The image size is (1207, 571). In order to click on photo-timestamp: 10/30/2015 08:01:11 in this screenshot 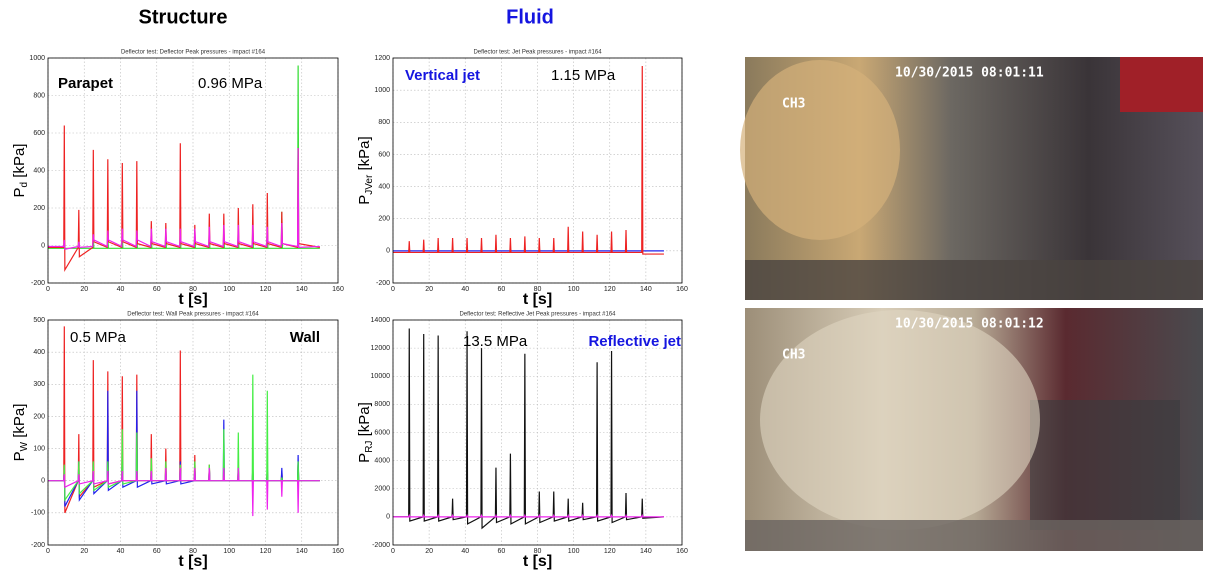, I will do `click(969, 73)`.